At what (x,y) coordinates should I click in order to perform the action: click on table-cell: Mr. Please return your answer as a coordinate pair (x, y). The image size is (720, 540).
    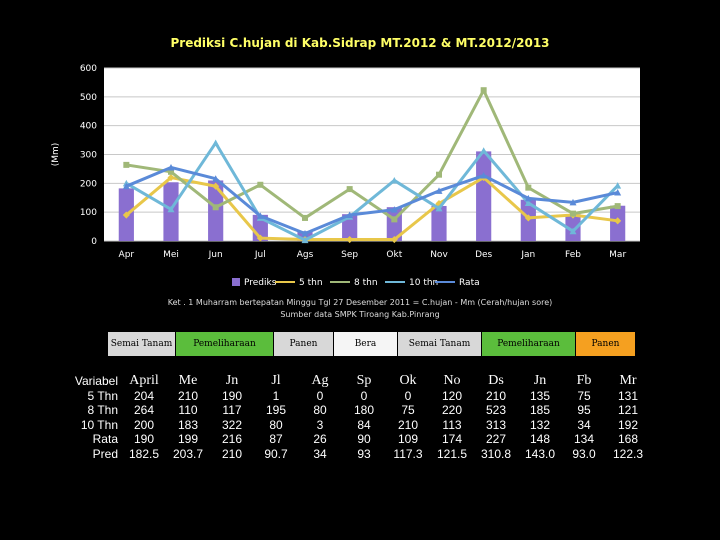
    Looking at the image, I should click on (628, 380).